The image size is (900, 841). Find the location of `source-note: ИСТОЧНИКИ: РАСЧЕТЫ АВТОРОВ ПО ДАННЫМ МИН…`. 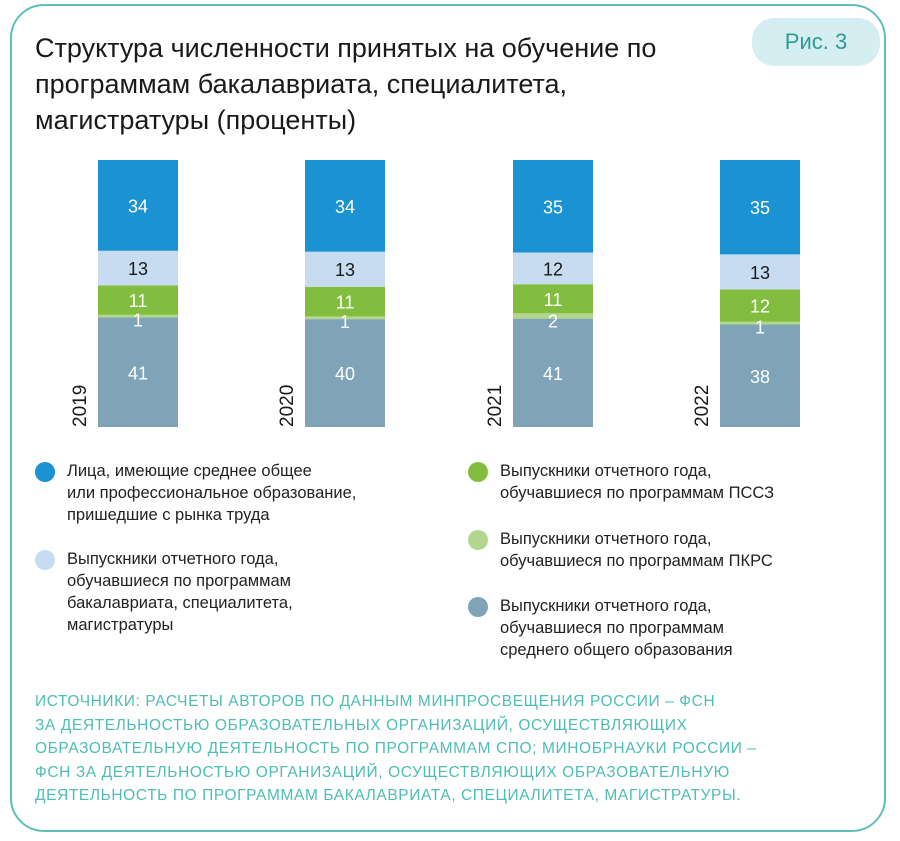

source-note: ИСТОЧНИКИ: РАСЧЕТЫ АВТОРОВ ПО ДАННЫМ МИН… is located at coordinates (396, 749).